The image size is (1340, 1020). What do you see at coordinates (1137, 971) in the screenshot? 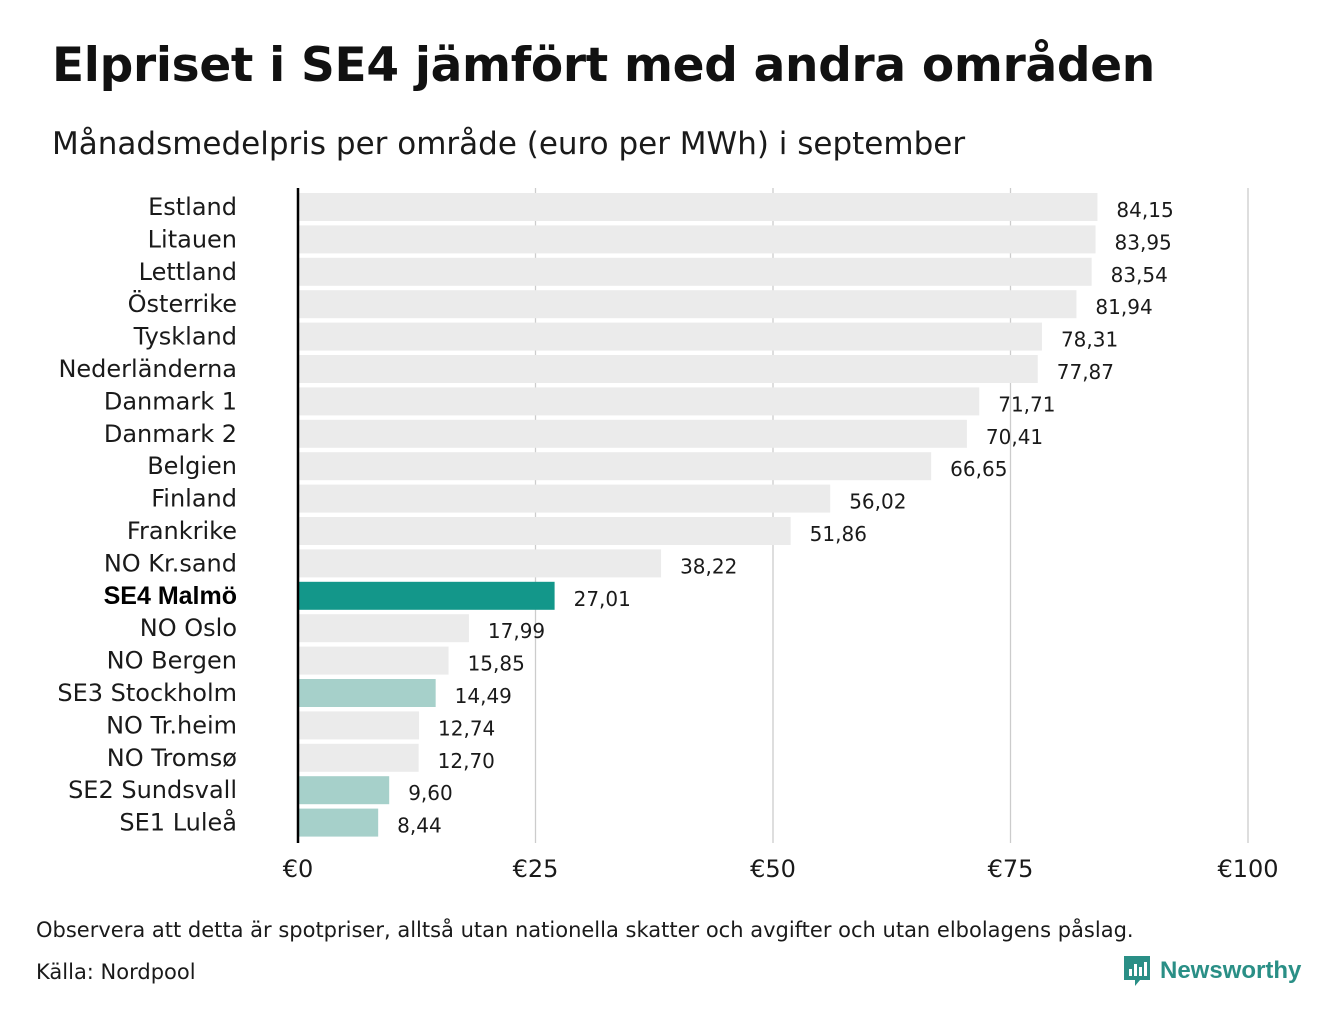
I see `newsworthy-logo-icon` at bounding box center [1137, 971].